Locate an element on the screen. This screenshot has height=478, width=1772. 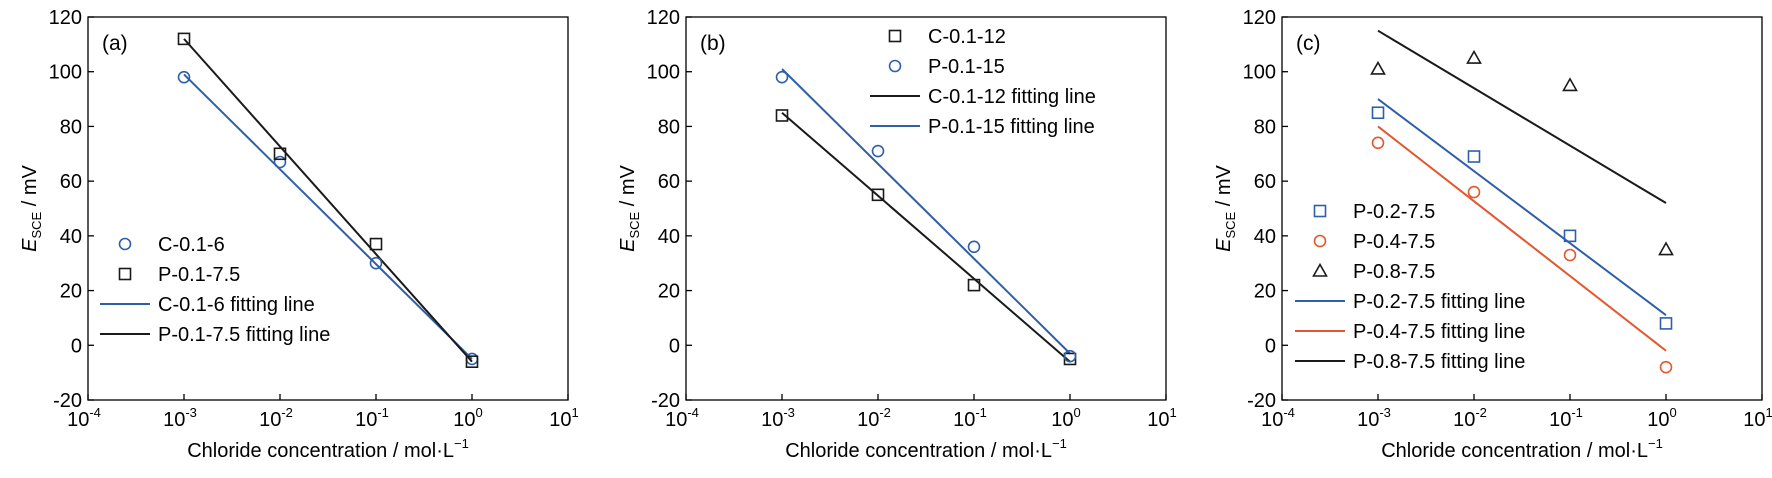
legend-label: P-0.2-7.5 fitting line is located at coordinates (1439, 302).